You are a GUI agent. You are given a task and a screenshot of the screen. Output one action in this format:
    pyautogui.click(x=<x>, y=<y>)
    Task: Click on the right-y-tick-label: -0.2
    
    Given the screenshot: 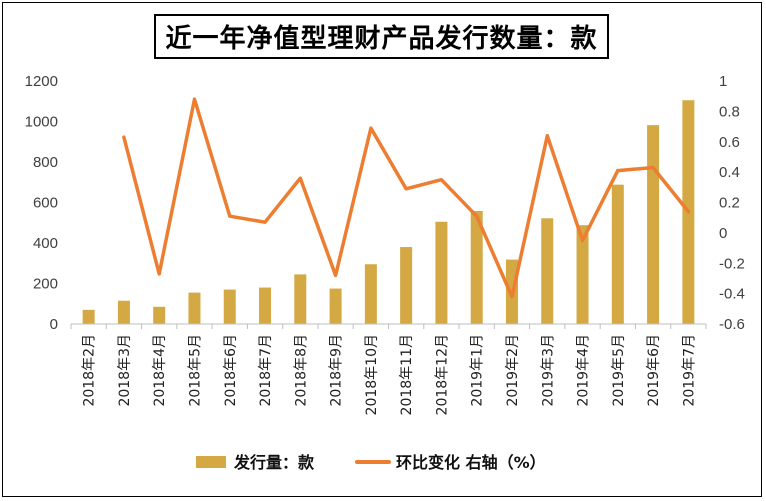 What is the action you would take?
    pyautogui.click(x=732, y=263)
    